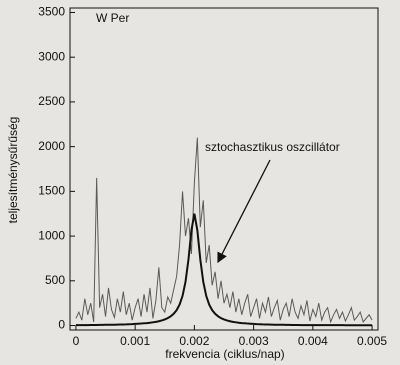 The height and width of the screenshot is (365, 400). Describe the element at coordinates (13, 170) in the screenshot. I see `y-axis-label: teljesítménysűrűség` at that location.